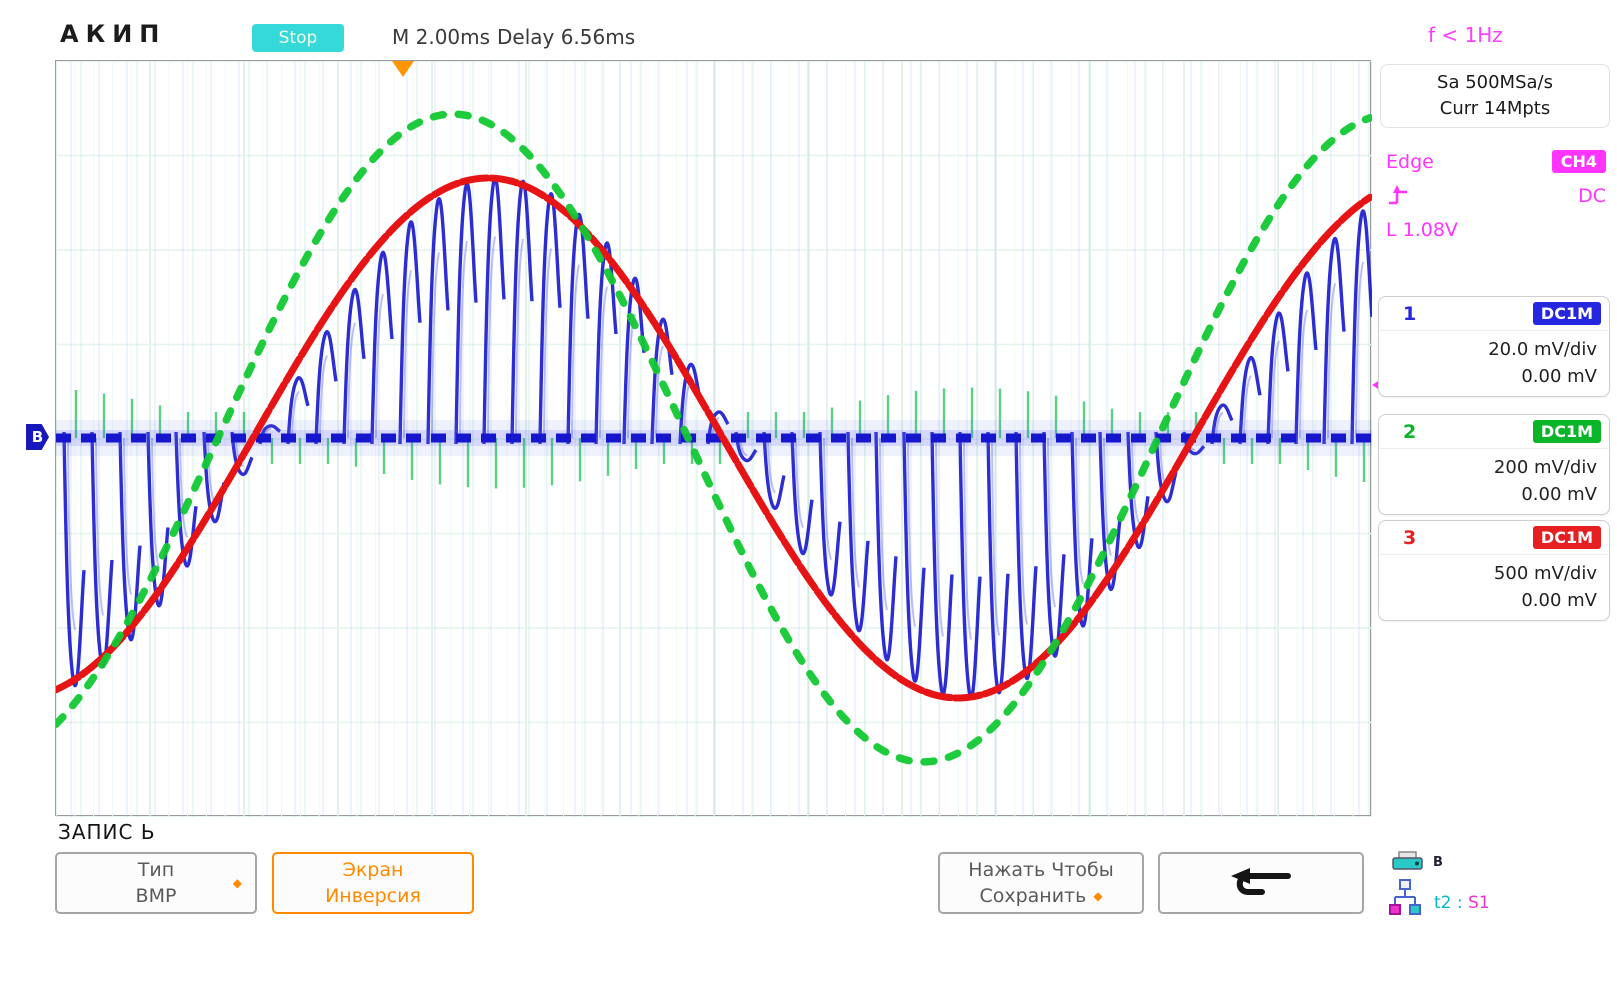 Image resolution: width=1617 pixels, height=994 pixels. Describe the element at coordinates (1566, 431) in the screenshot. I see `channel-2-coupling-badge: DC1M` at that location.